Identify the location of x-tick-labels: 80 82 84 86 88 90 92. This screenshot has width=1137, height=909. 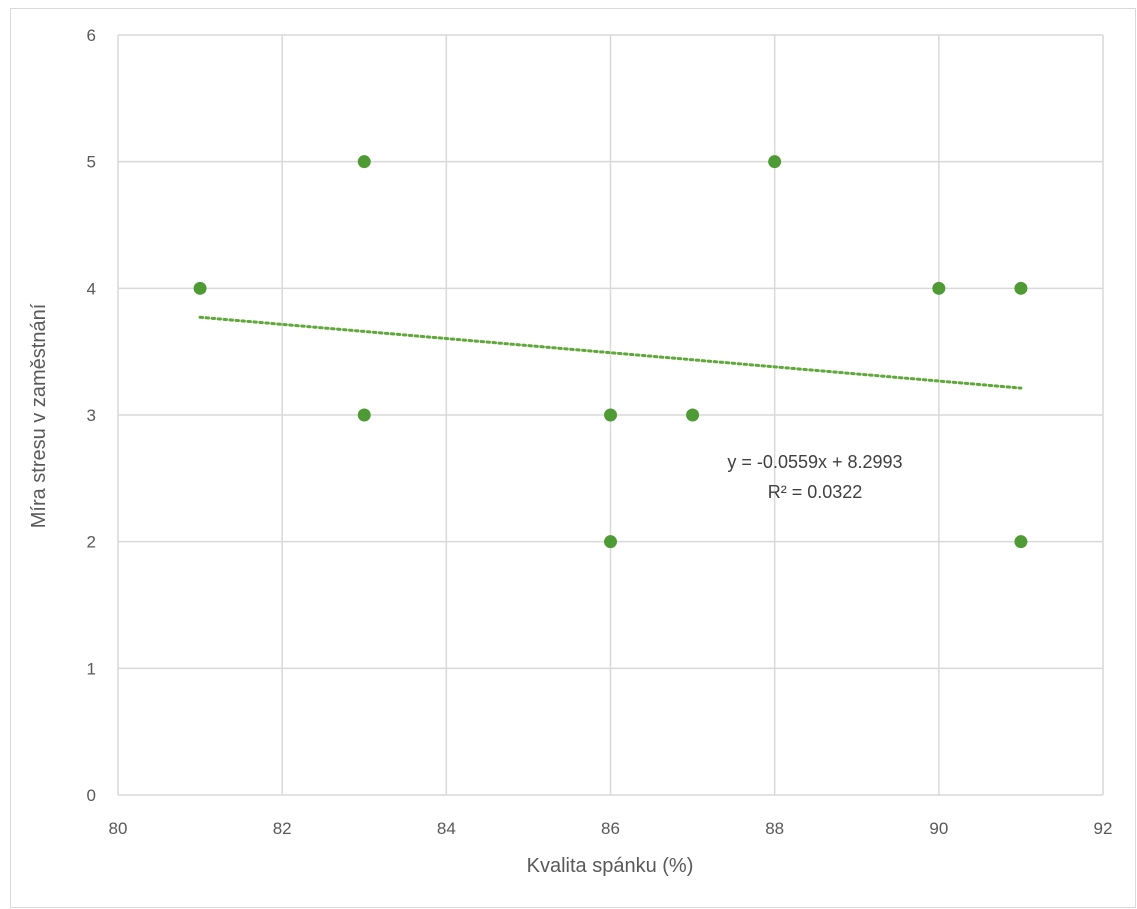
(611, 828).